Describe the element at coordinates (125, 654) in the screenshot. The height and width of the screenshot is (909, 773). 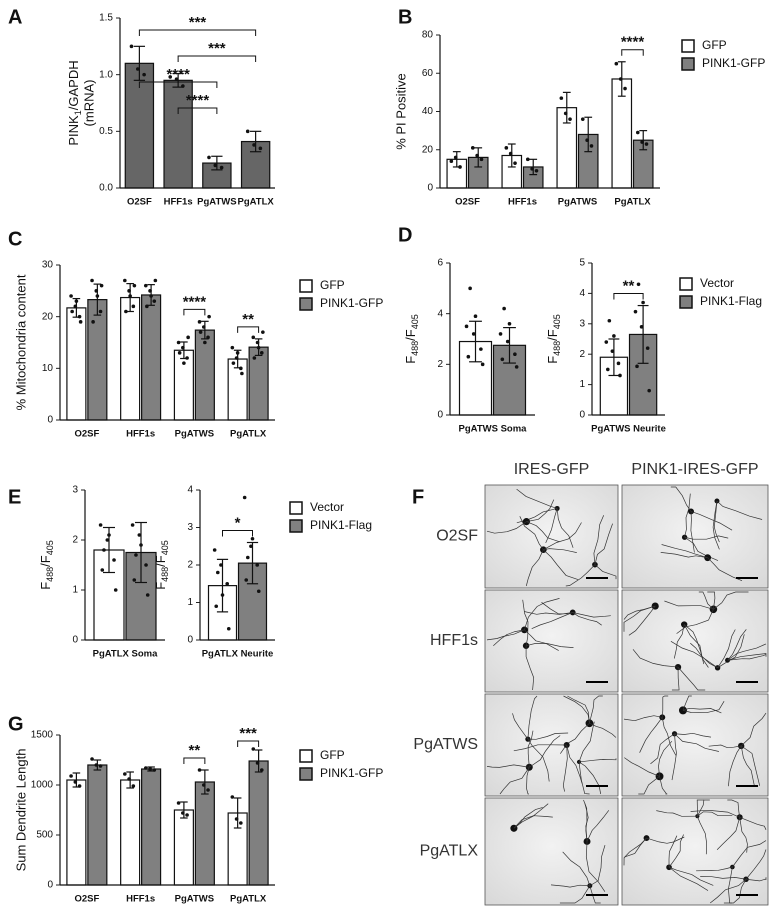
I see `x-tick-label: PgATLX Soma` at that location.